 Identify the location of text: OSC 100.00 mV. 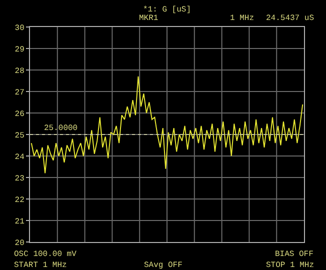
(45, 254).